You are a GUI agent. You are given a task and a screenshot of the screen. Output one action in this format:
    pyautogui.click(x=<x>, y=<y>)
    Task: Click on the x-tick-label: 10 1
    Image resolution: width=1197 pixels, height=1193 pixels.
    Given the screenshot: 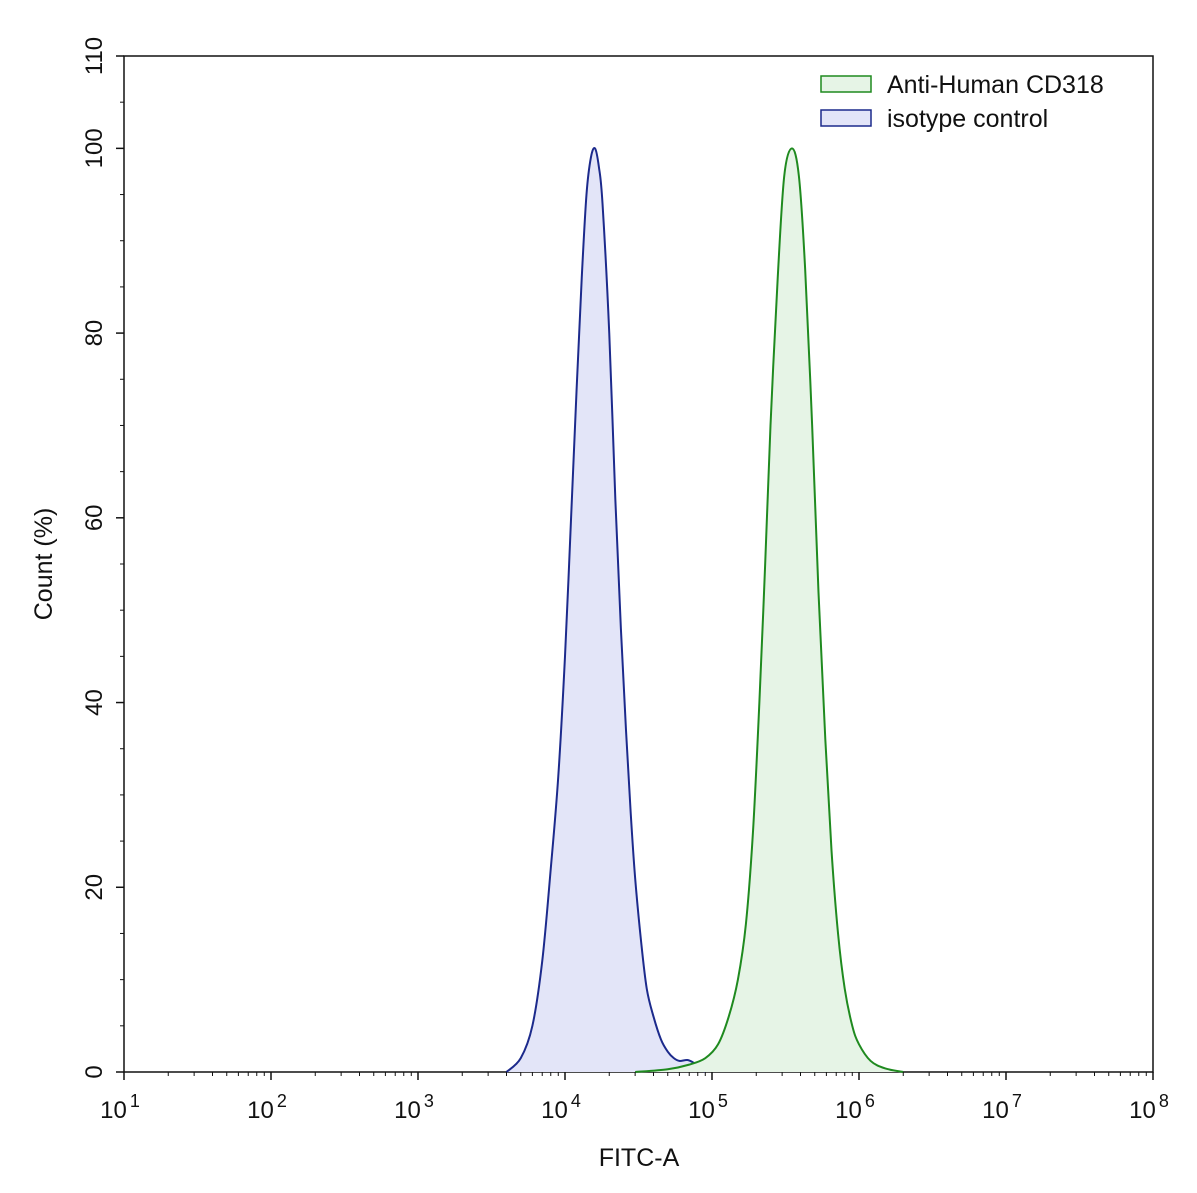 What is the action you would take?
    pyautogui.click(x=120, y=1107)
    